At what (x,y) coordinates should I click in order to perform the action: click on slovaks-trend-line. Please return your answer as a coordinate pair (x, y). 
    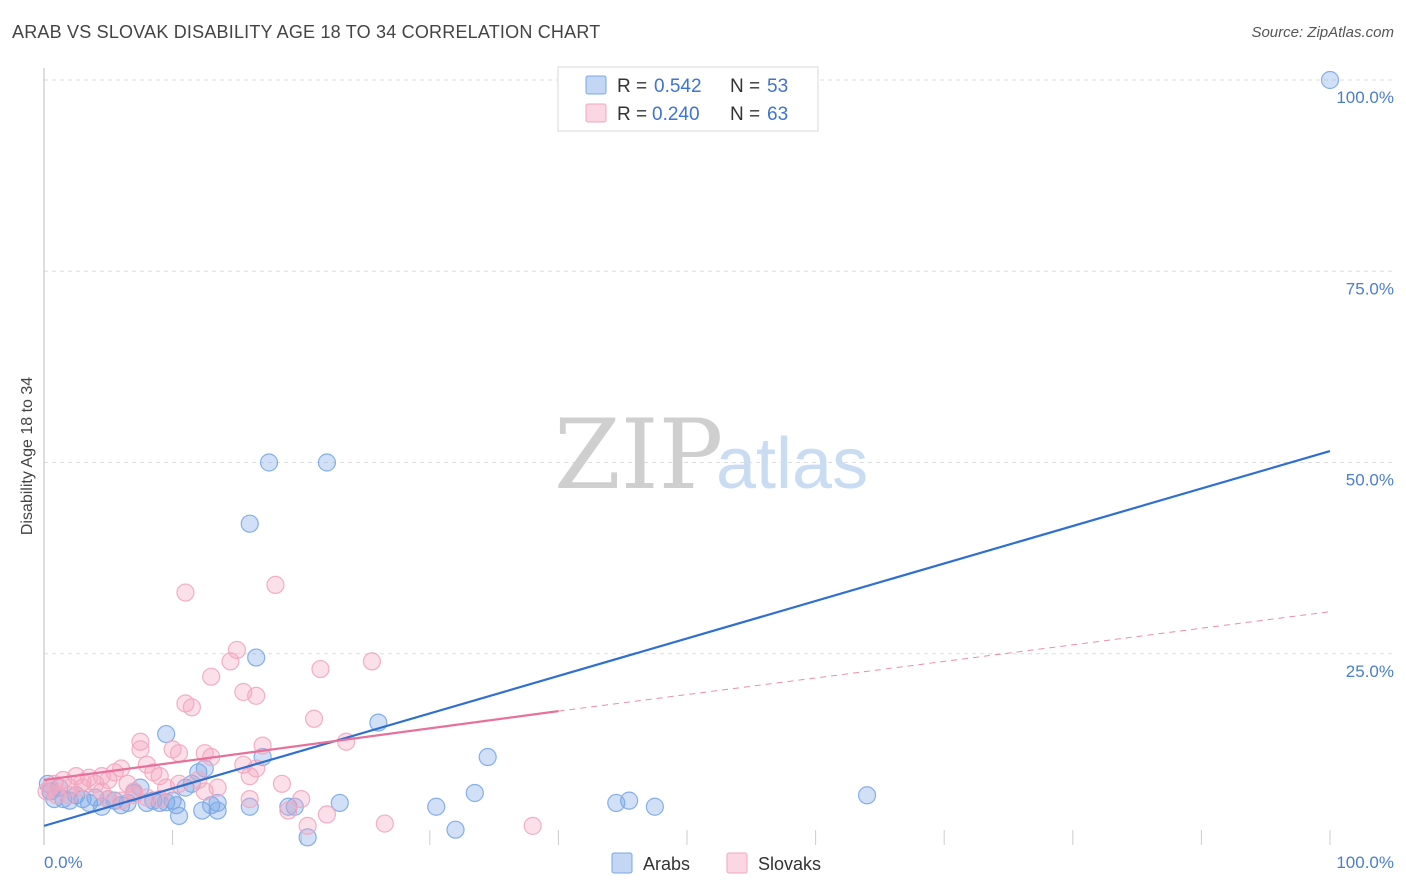
    Looking at the image, I should click on (301, 746).